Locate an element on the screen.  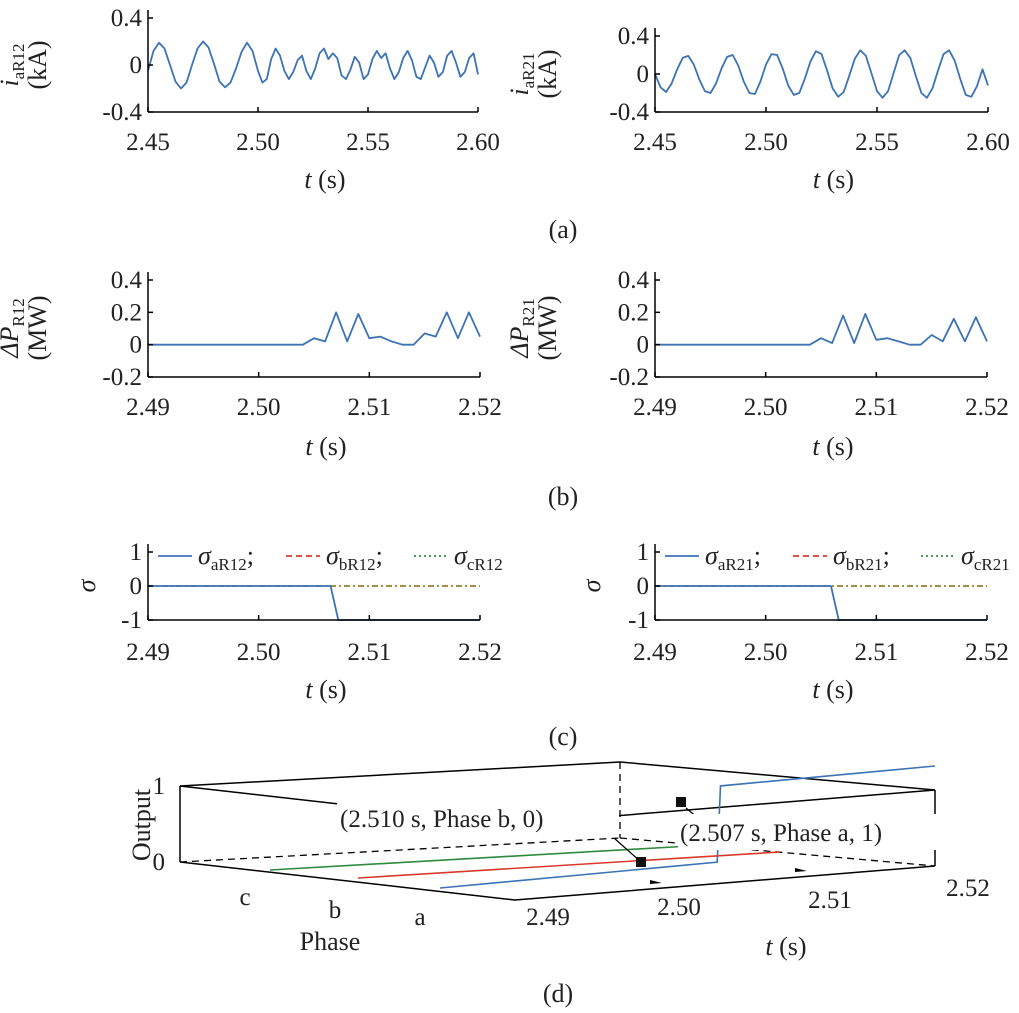
z-axis-label: Output is located at coordinates (141, 824).